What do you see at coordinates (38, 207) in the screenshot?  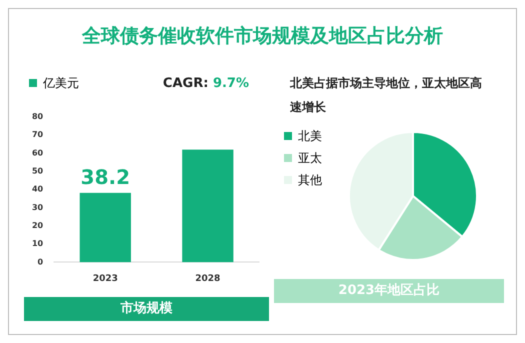 I see `y-tick-label: 30` at bounding box center [38, 207].